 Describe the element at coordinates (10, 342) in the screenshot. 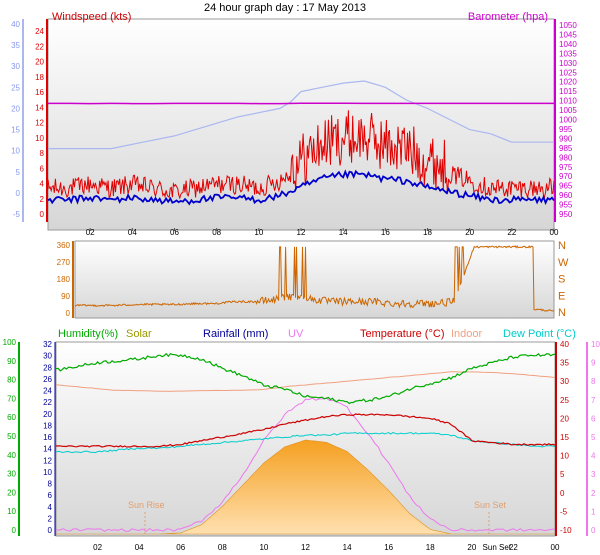

I see `tick-humidity: 100` at that location.